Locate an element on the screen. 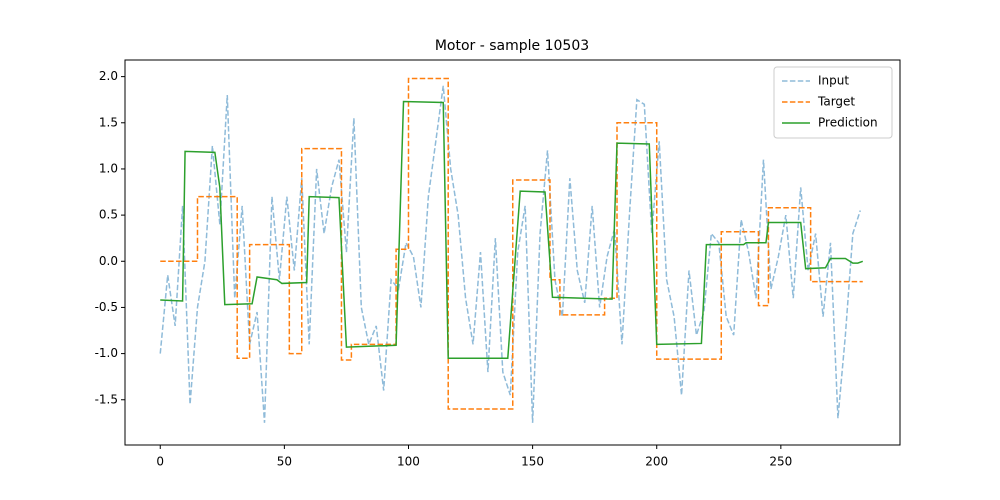 This screenshot has height=500, width=1000. y-tick-label: 1.5 is located at coordinates (108, 122).